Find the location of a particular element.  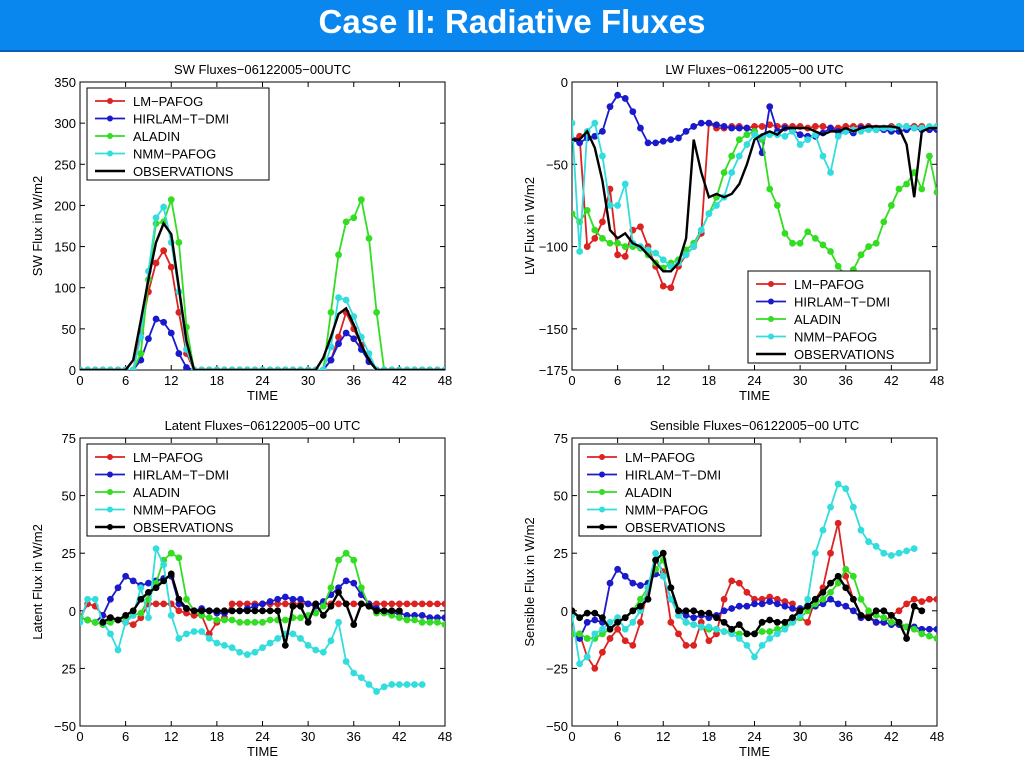

y-tick-label: 0 is located at coordinates (564, 611).